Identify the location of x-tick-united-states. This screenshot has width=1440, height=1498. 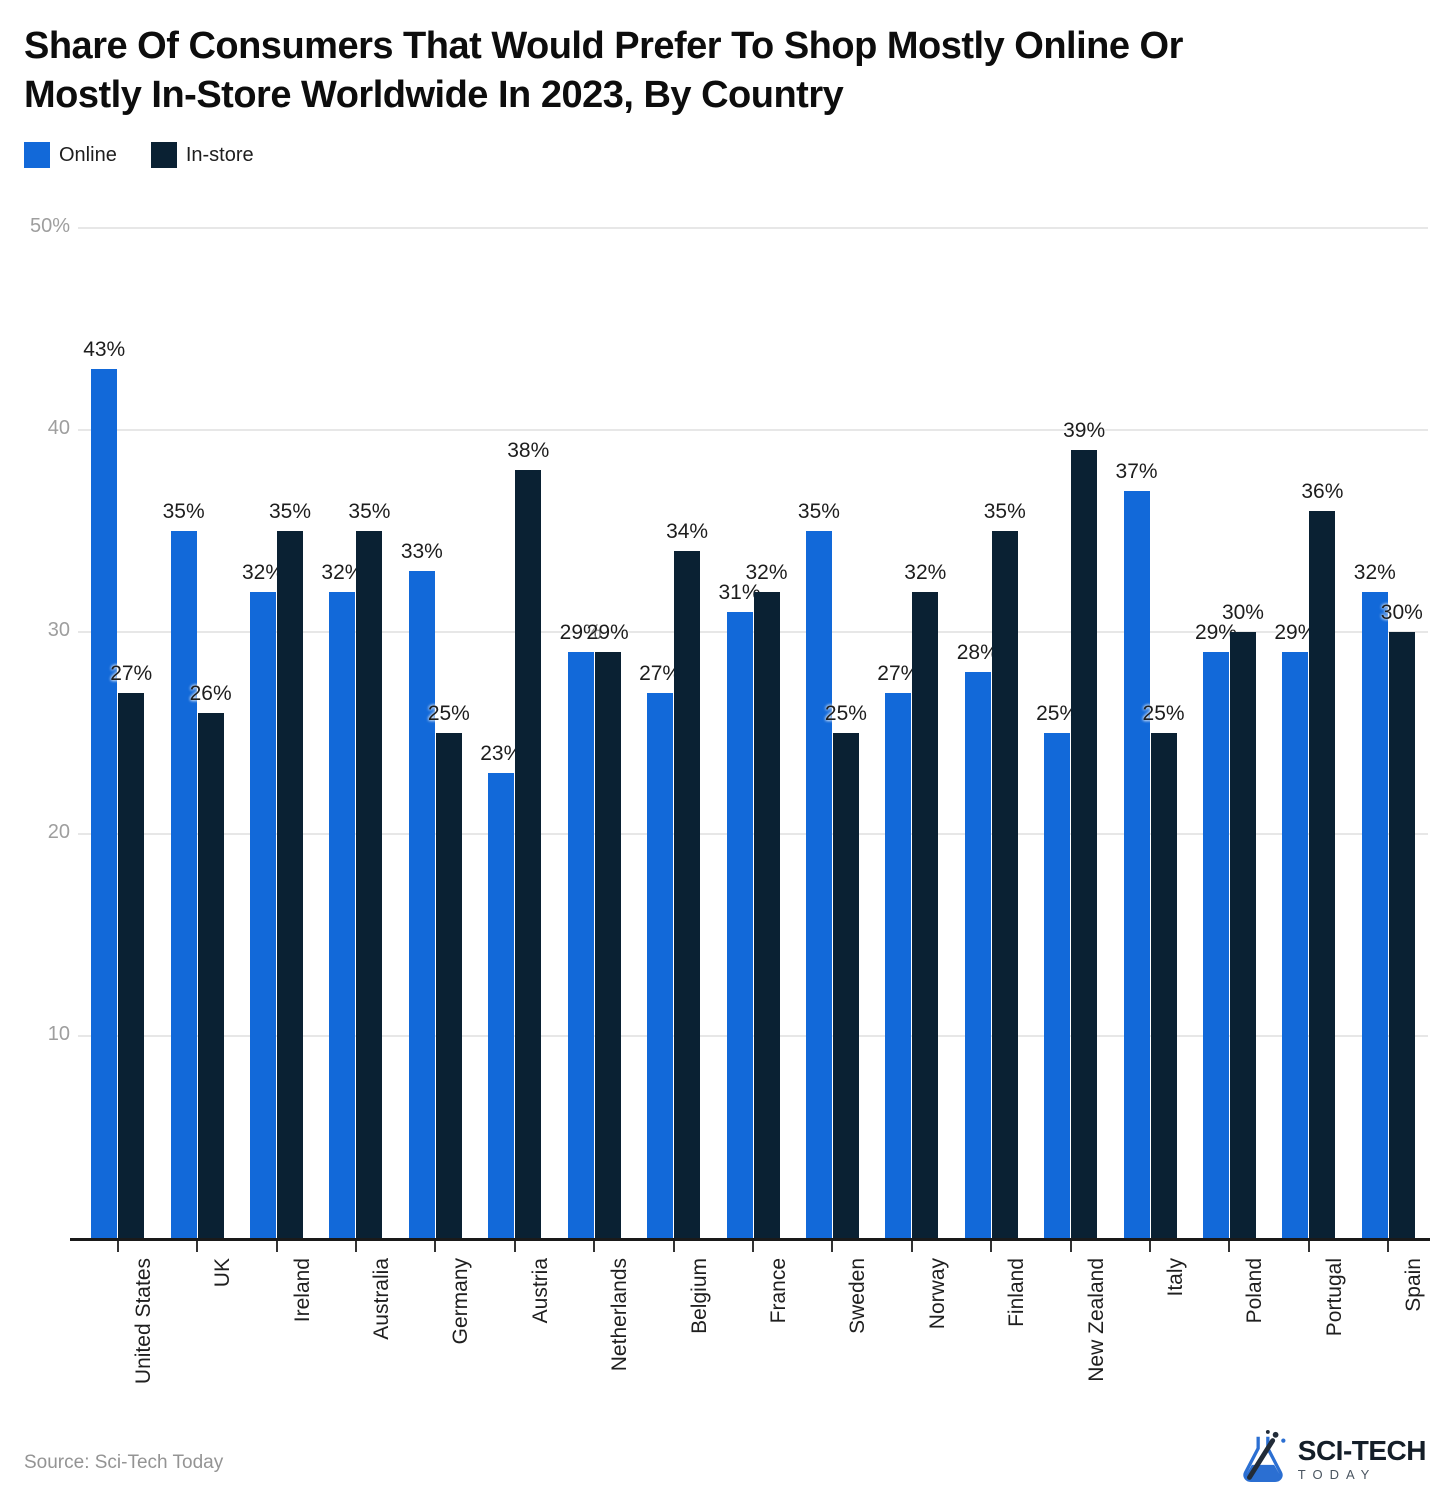
(117, 1246).